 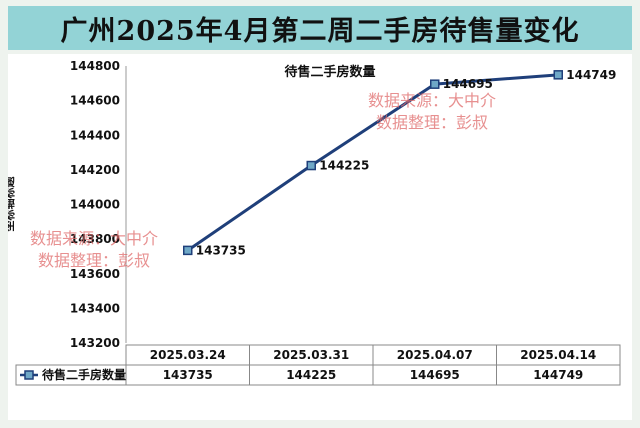 I want to click on y-tick-label: 144200, so click(x=95, y=170).